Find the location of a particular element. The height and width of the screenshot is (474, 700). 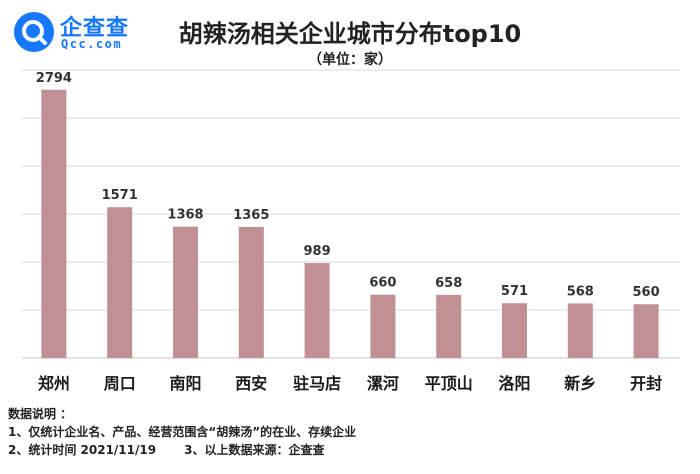

value-label: 1365 is located at coordinates (251, 215).